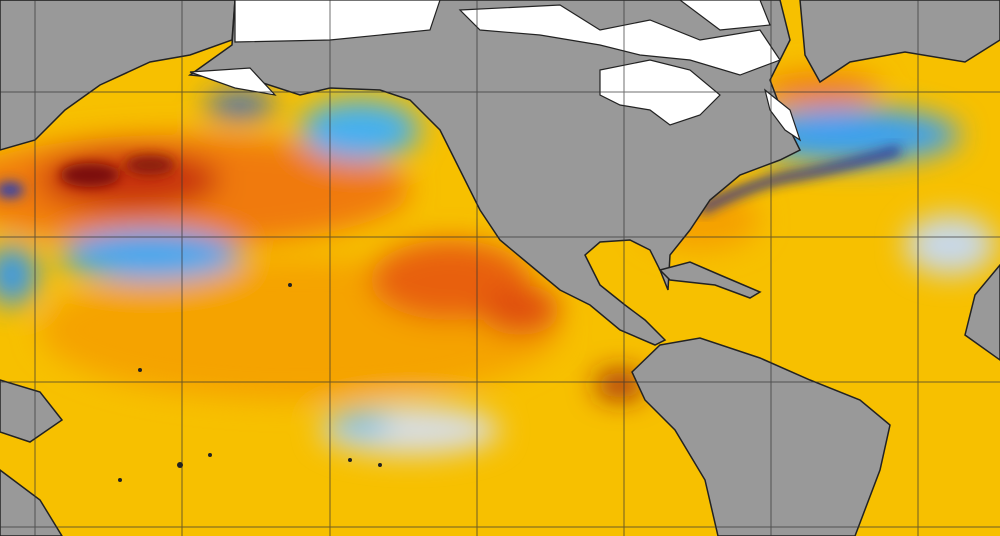  Describe the element at coordinates (250, 382) in the screenshot. I see `pacific-islands` at that location.